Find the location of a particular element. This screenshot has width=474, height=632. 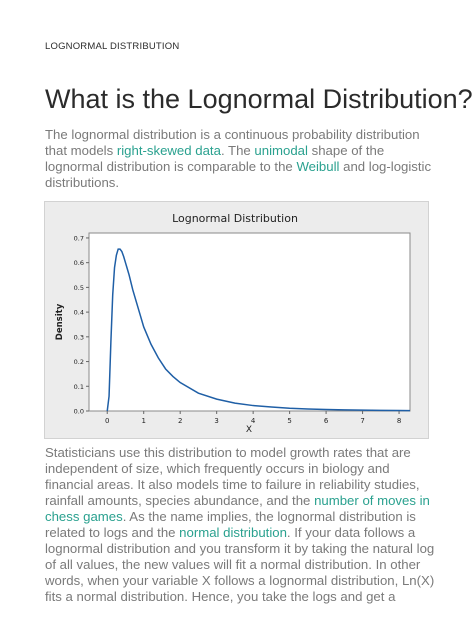

x-tick-label: 8 is located at coordinates (399, 421).